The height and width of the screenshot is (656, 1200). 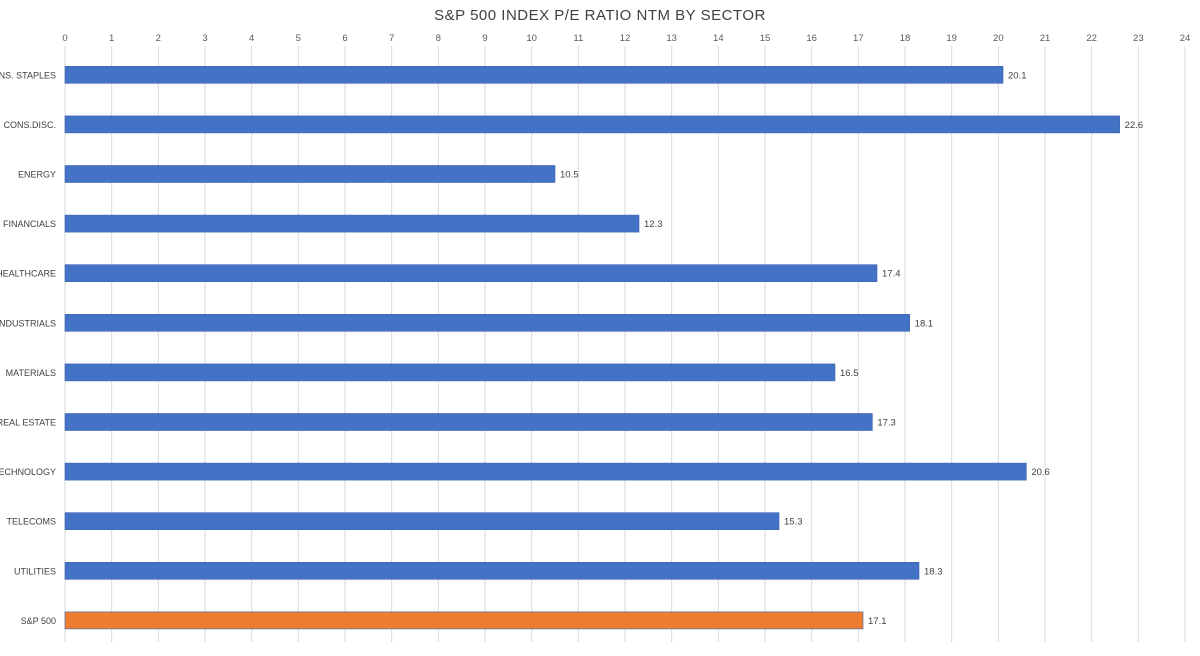 I want to click on category-label-industrials: INDUSTRIALS, so click(x=28, y=323).